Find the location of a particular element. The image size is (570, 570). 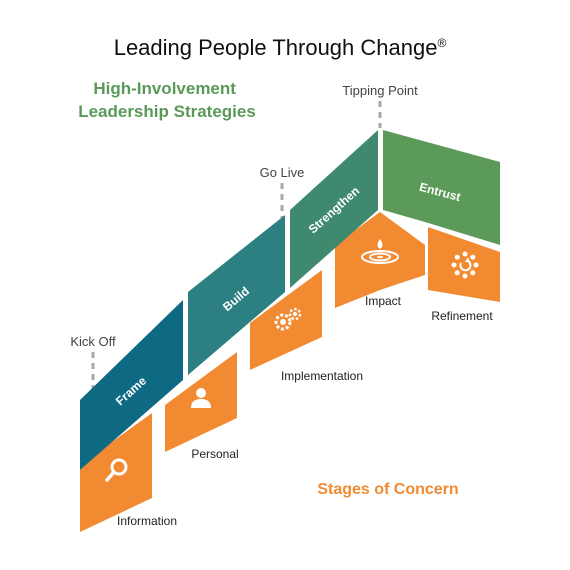

concern-label-personal: Personal is located at coordinates (214, 454).